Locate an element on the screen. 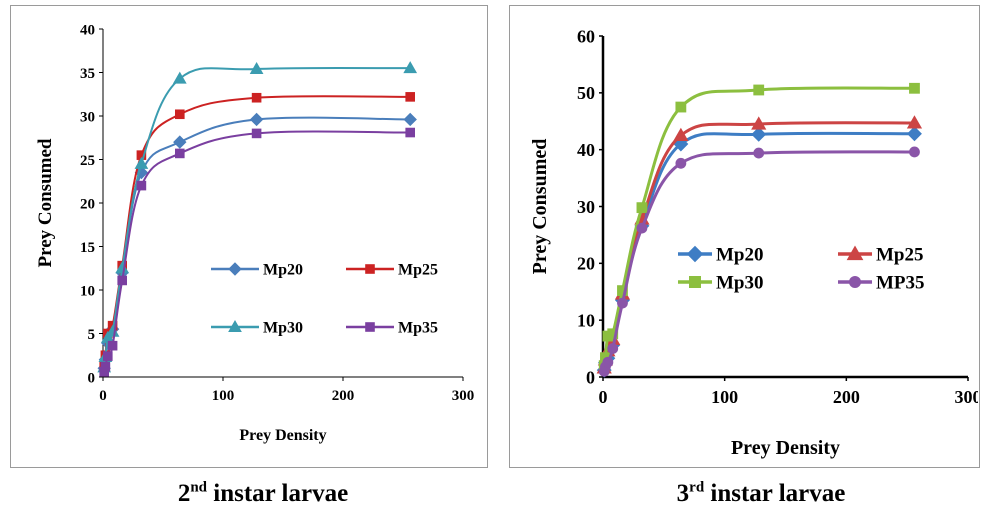  y-tick-label: 15 is located at coordinates (87, 248).